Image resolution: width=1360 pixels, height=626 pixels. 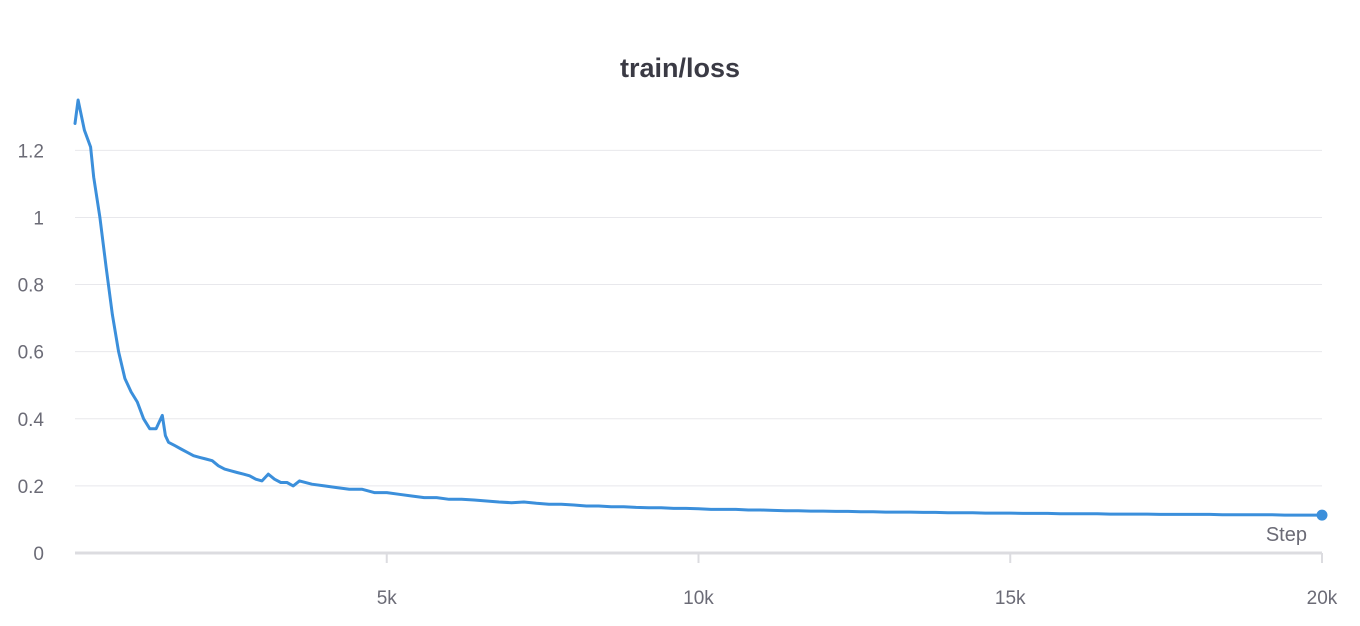 I want to click on y-tick-label: 0.2, so click(x=31, y=487).